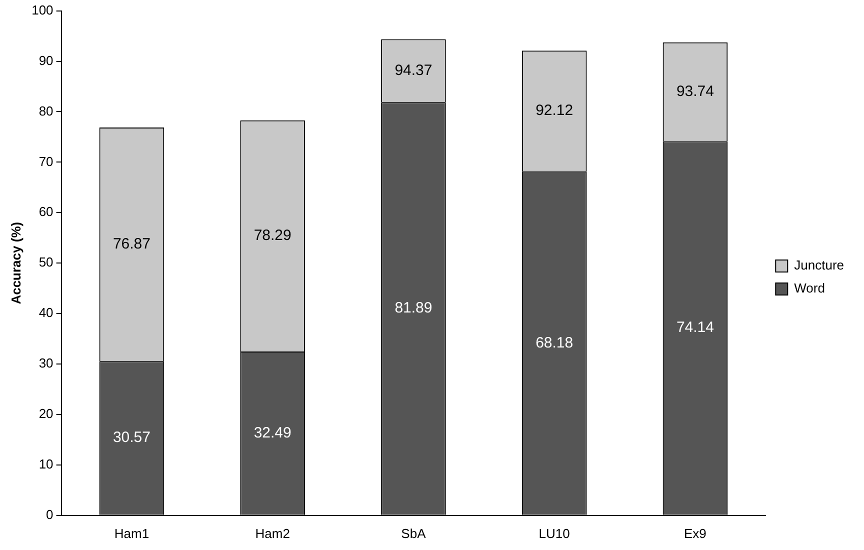 This screenshot has width=864, height=550. Describe the element at coordinates (554, 533) in the screenshot. I see `x-tick-label: LU10` at that location.